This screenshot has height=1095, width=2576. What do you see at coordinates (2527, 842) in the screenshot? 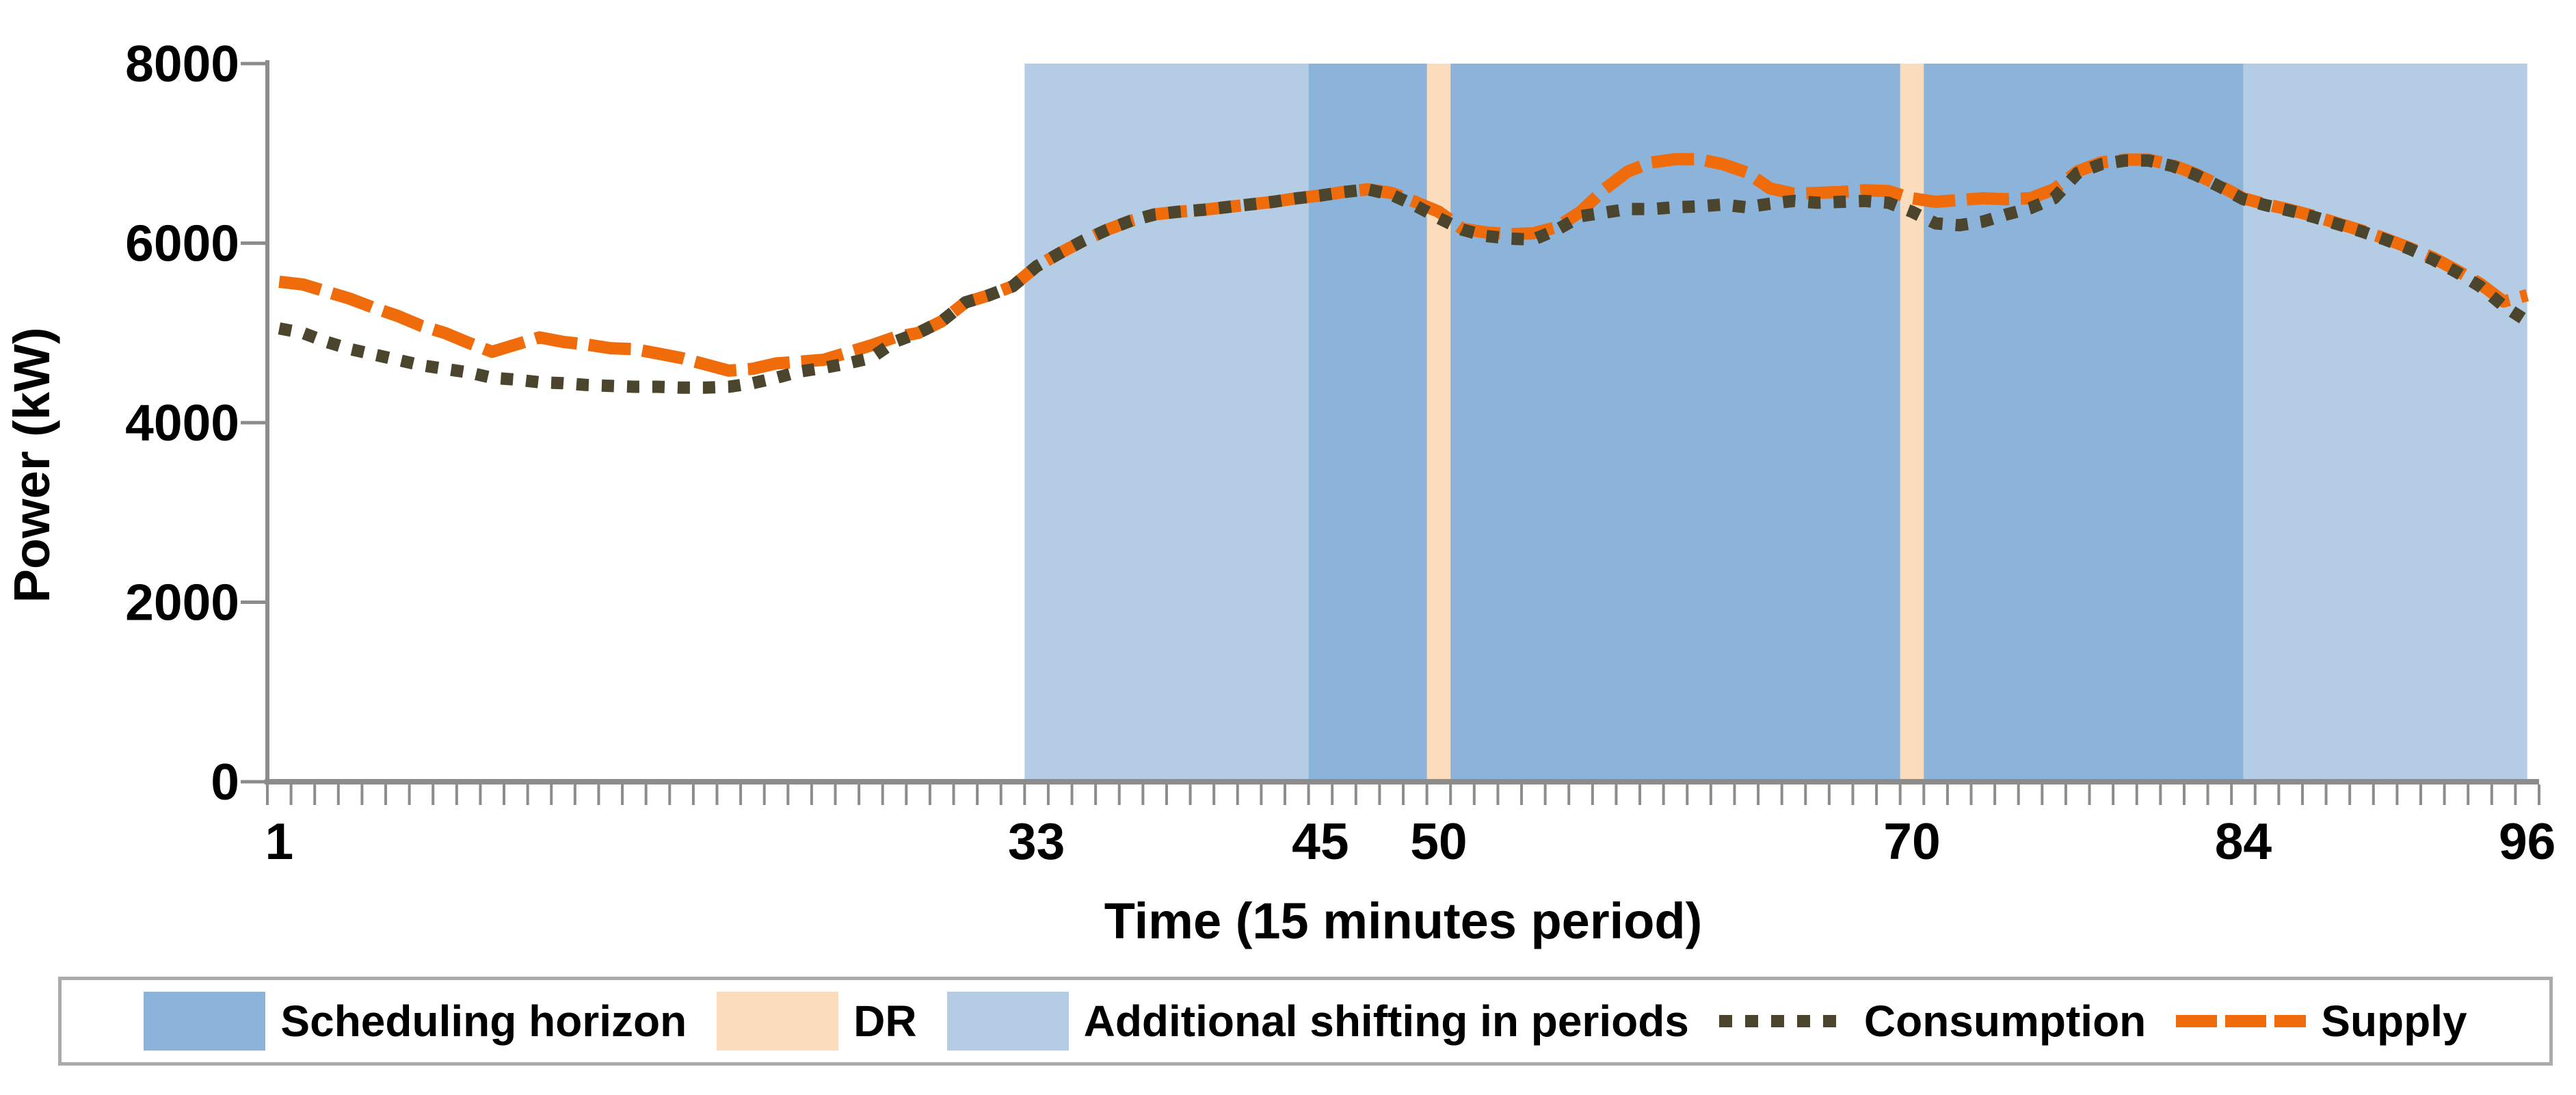
I see `x-tick-label: 96` at bounding box center [2527, 842].